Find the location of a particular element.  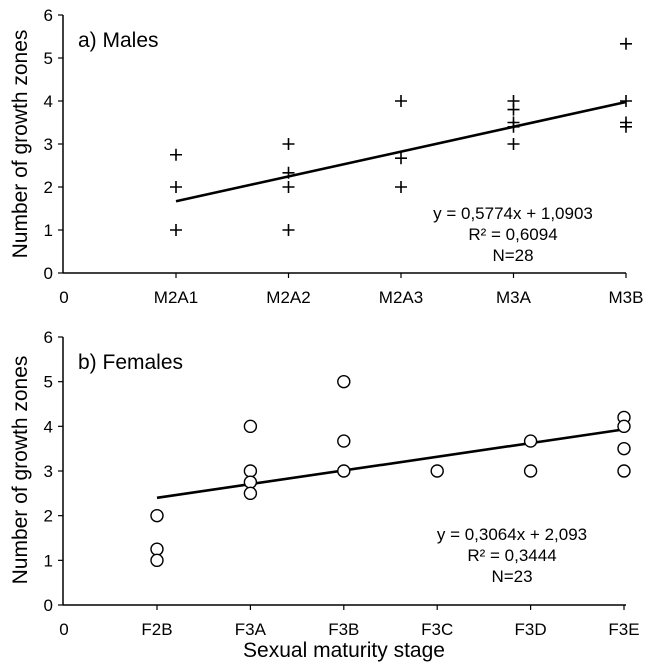

x-tick-label: F3C is located at coordinates (437, 629).